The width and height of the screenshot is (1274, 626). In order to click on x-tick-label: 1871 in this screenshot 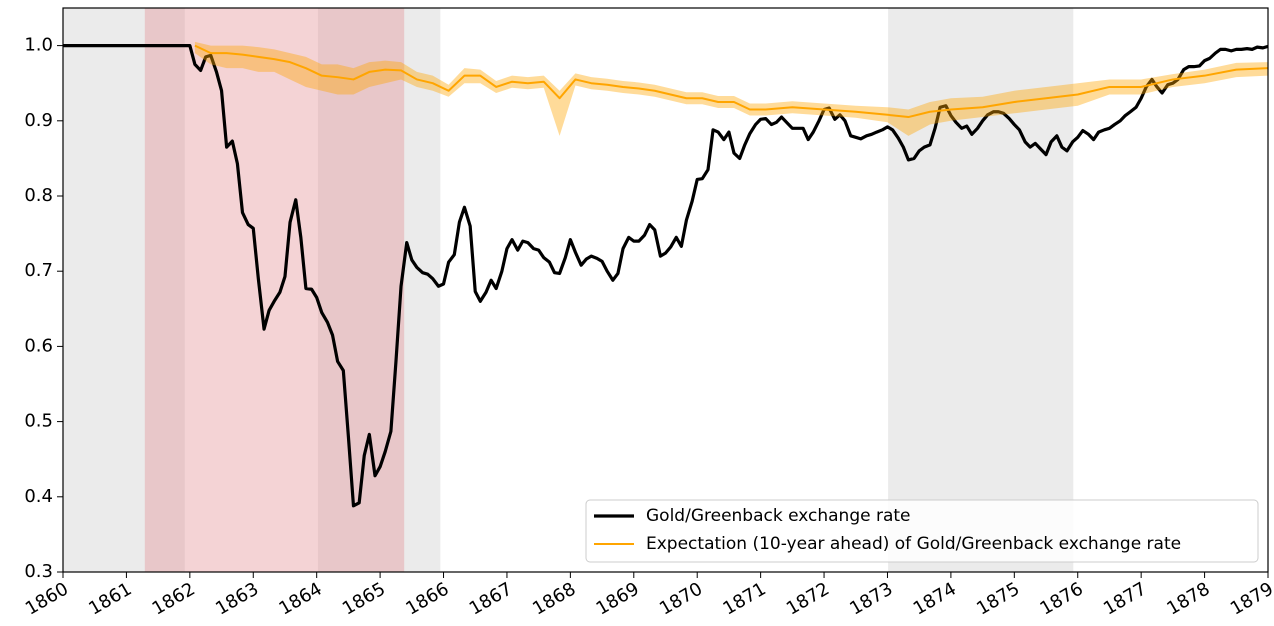, I will do `click(744, 598)`.